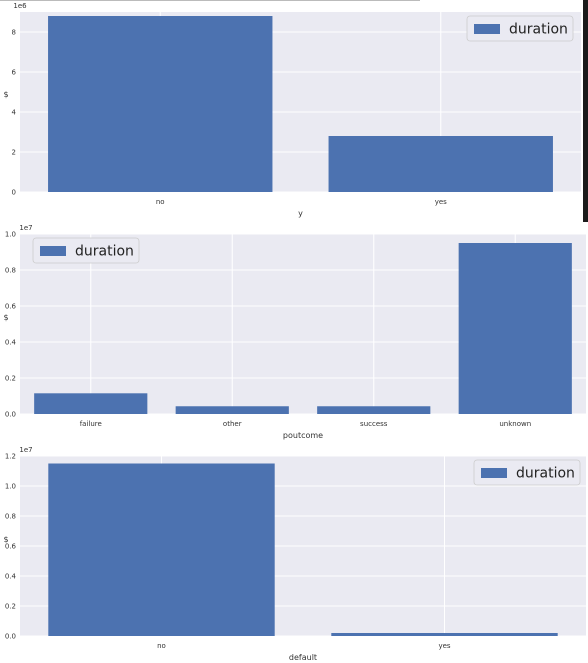 The image size is (588, 663). What do you see at coordinates (10, 457) in the screenshot?
I see `y-tick-label: 1.2` at bounding box center [10, 457].